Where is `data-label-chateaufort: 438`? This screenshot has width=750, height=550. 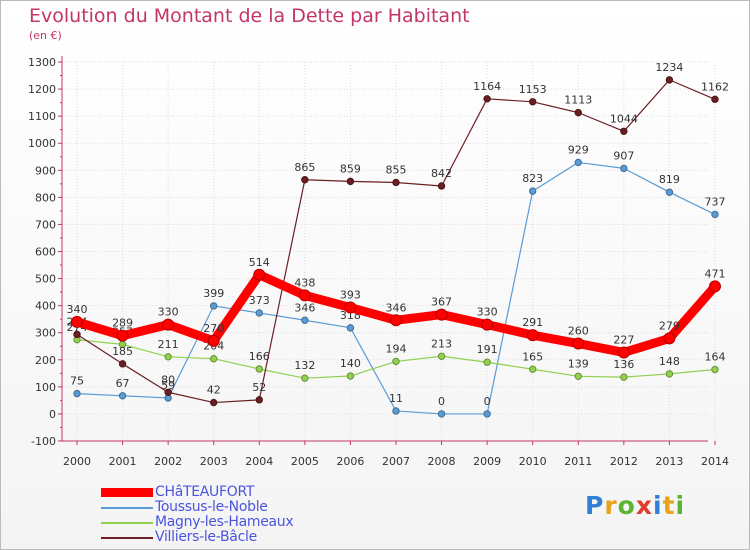 data-label-chateaufort: 438 is located at coordinates (304, 282).